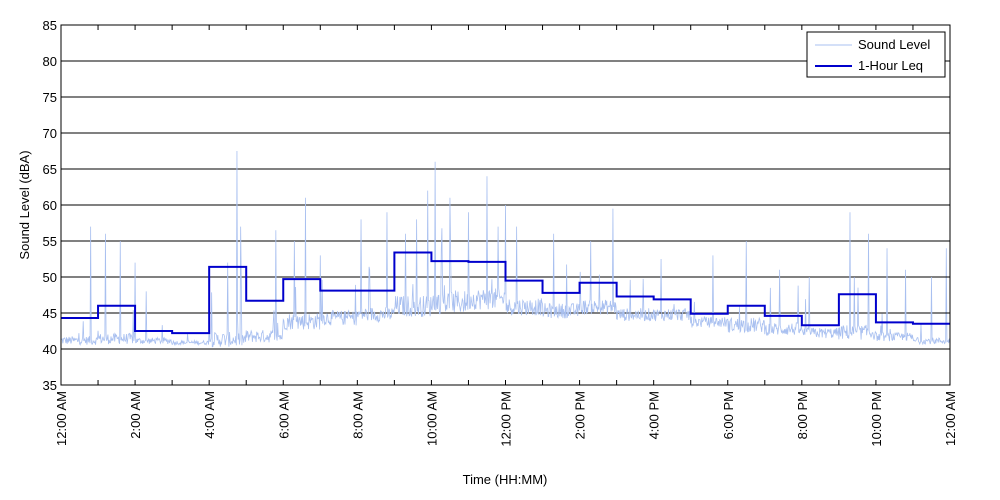 The image size is (1000, 500). Describe the element at coordinates (654, 415) in the screenshot. I see `x-tick-label: 4:00 PM` at that location.